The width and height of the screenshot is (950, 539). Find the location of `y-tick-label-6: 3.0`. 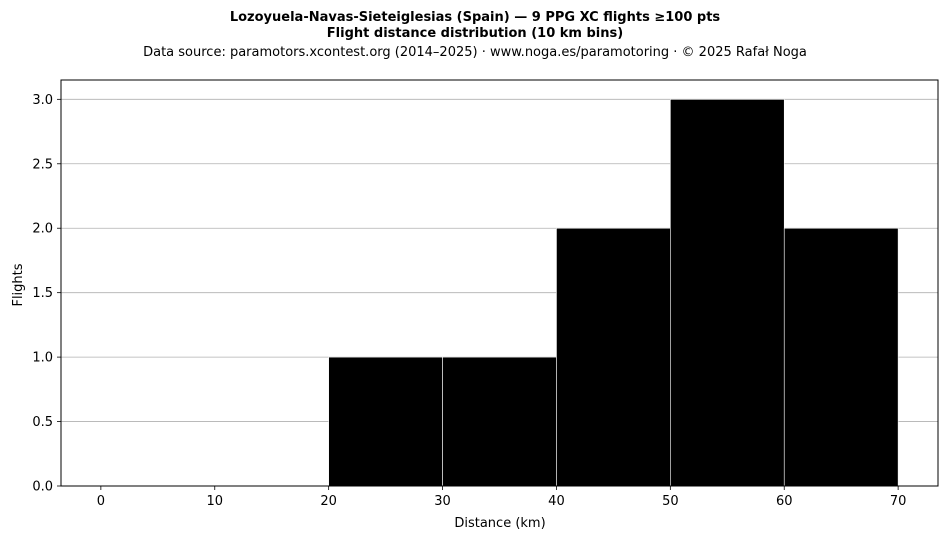

y-tick-label-6: 3.0 is located at coordinates (42, 100).